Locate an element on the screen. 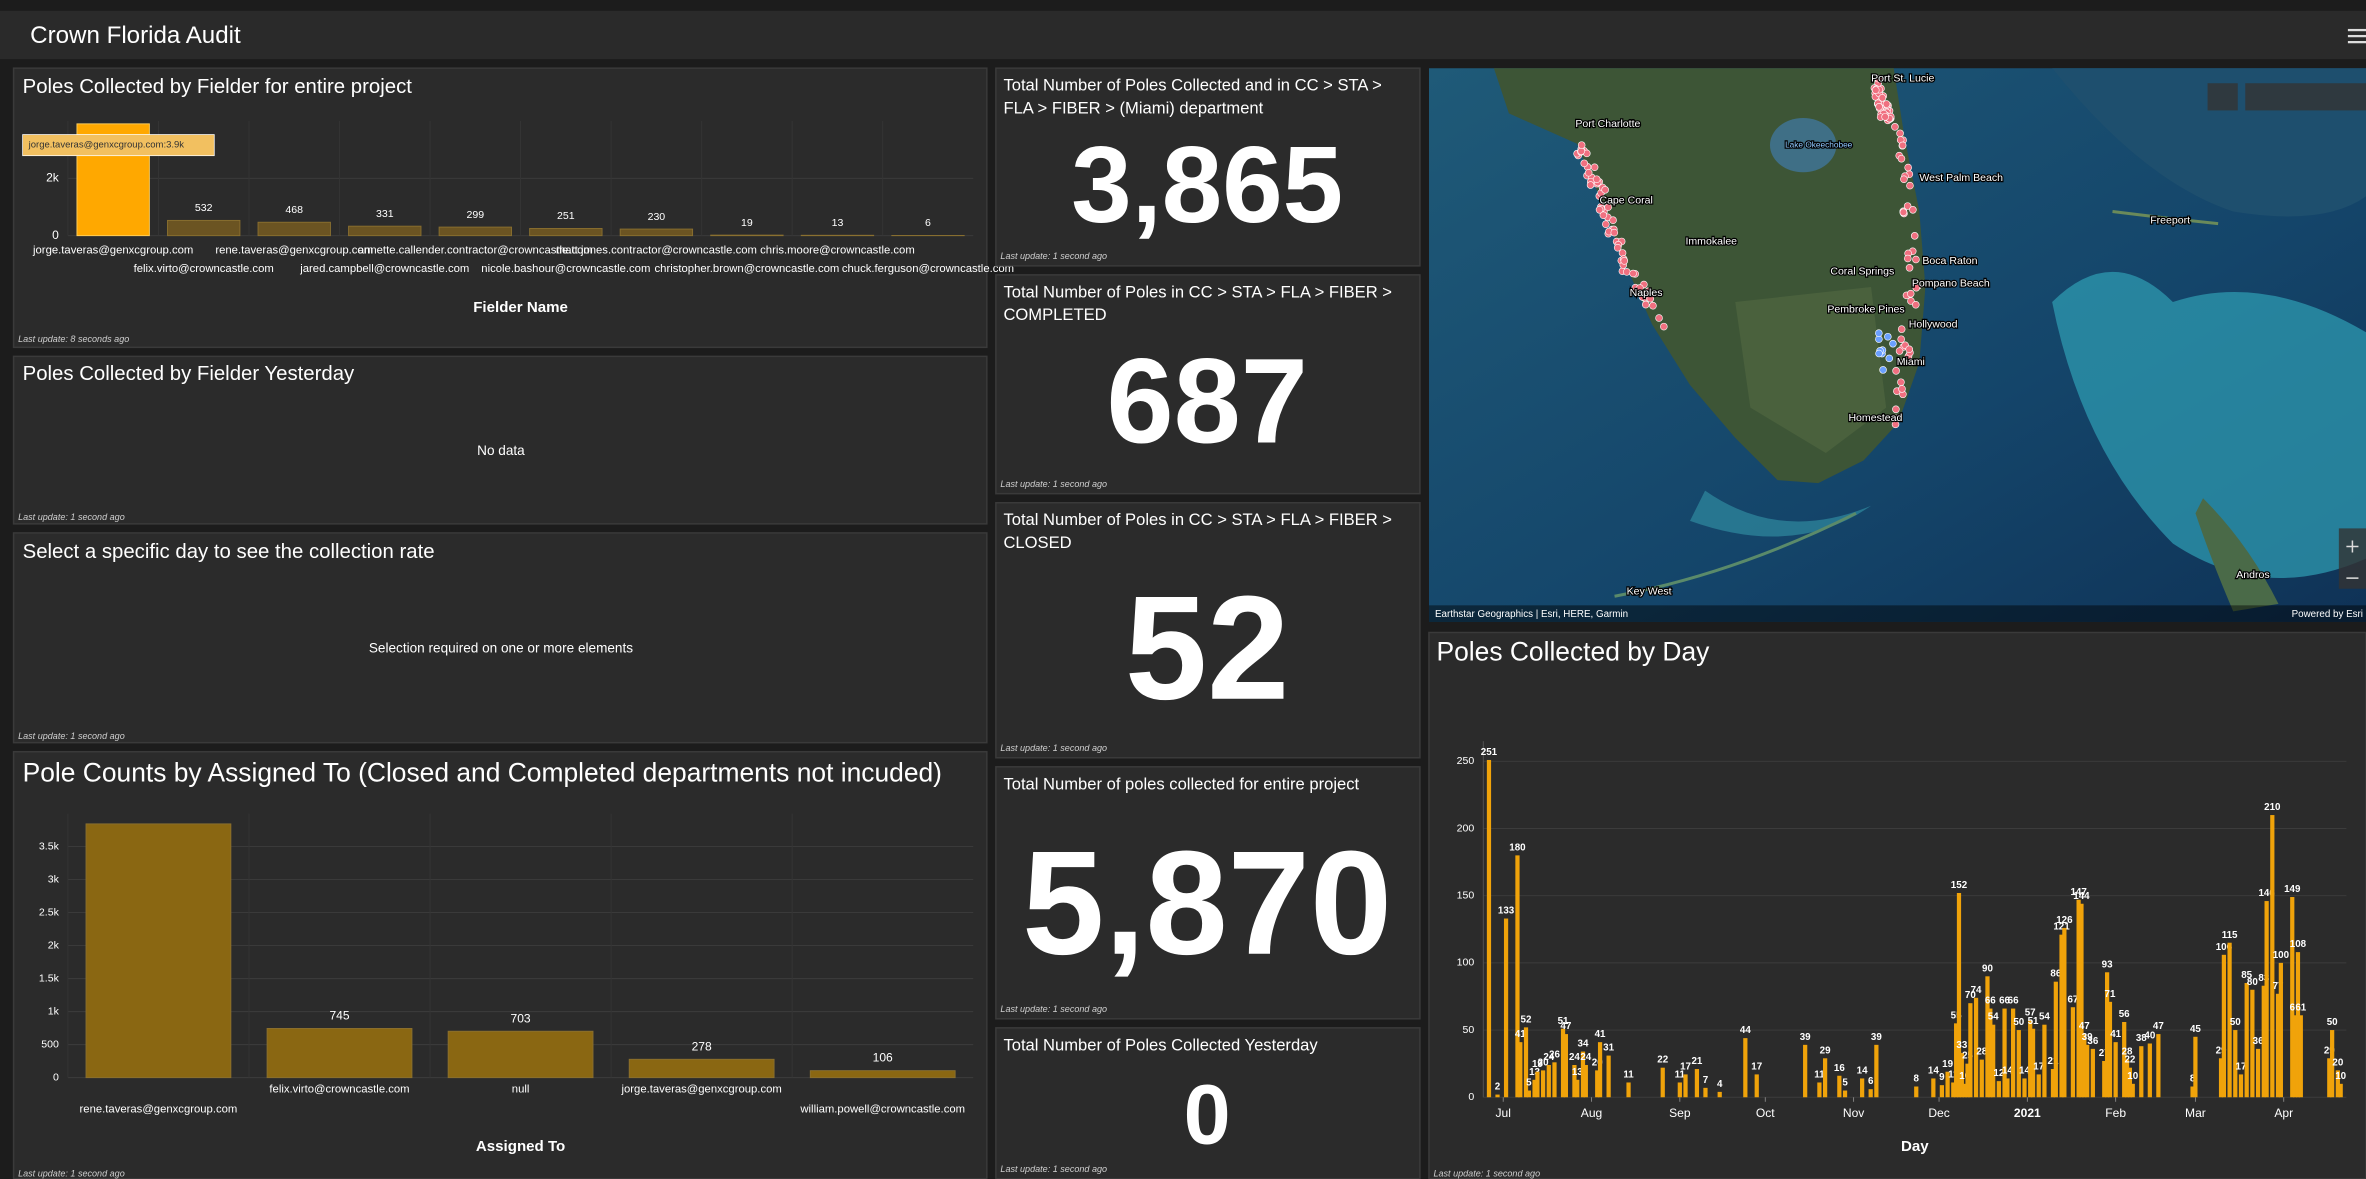 The height and width of the screenshot is (1179, 2366). y-tick-label: 0 is located at coordinates (56, 1077).